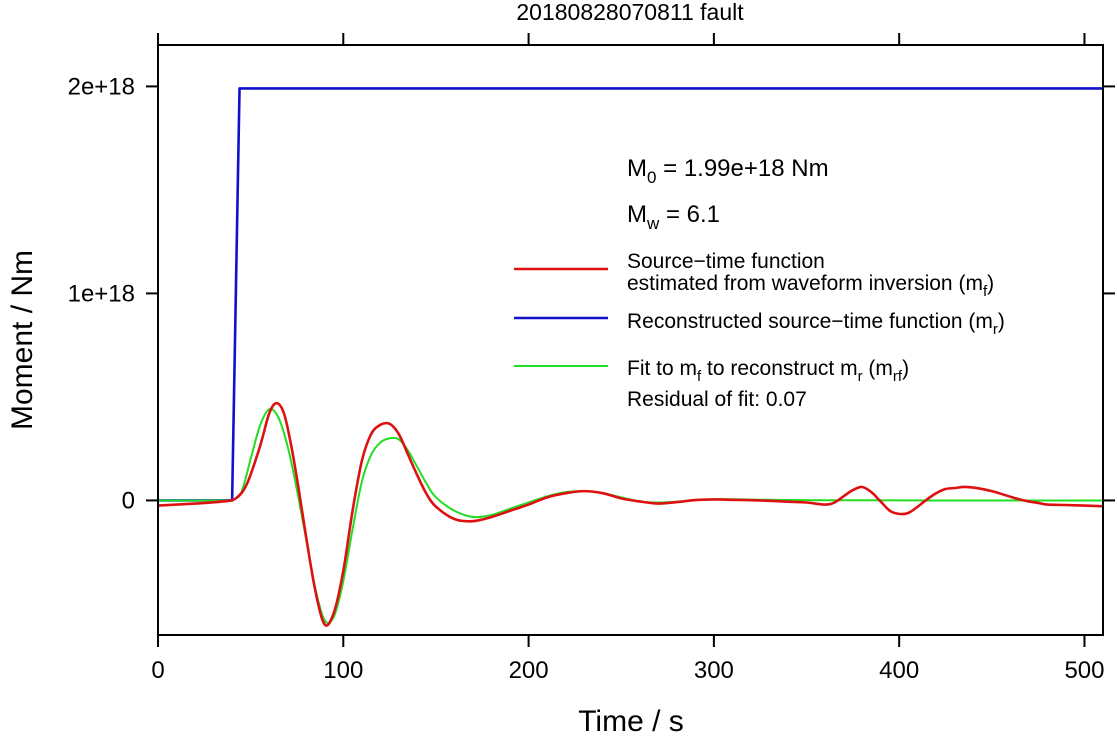  I want to click on chart-title: 20180828070811 fault, so click(630, 12).